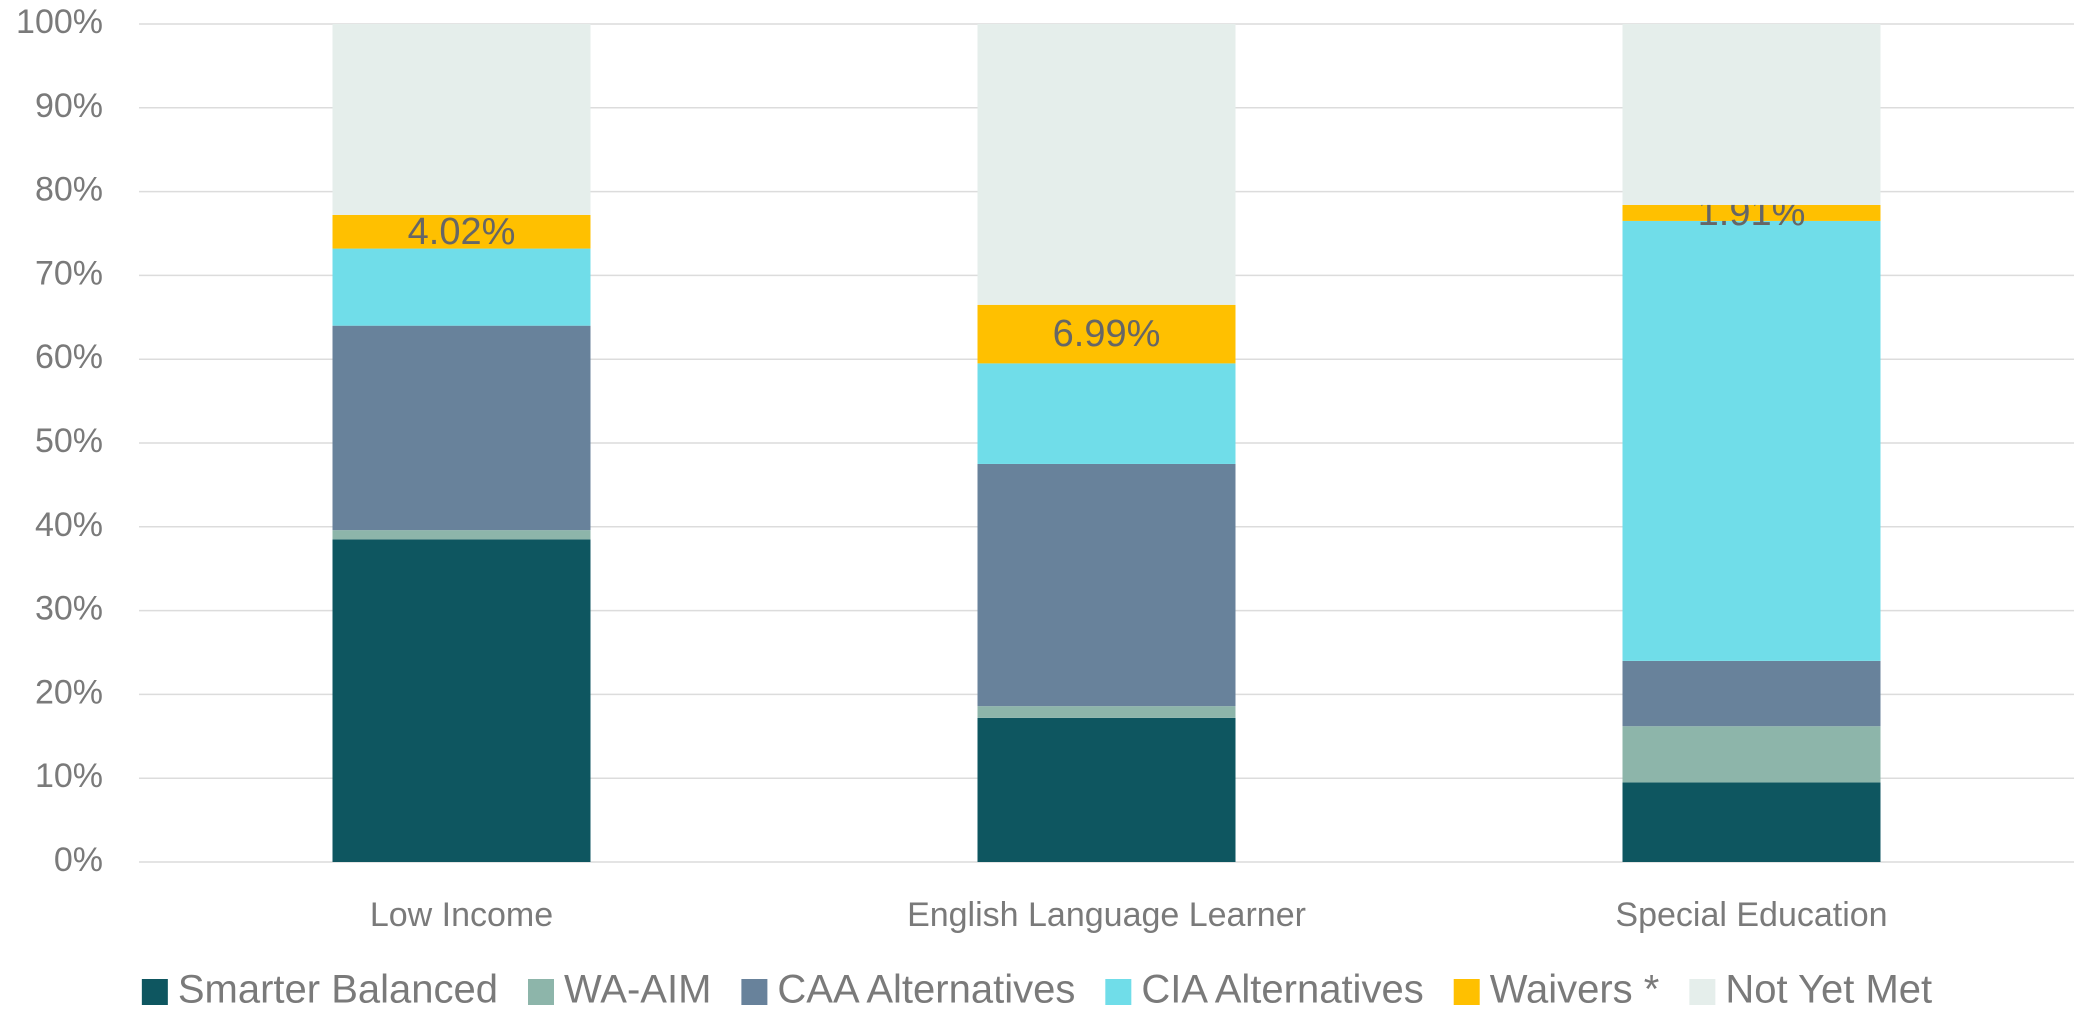  What do you see at coordinates (59, 22) in the screenshot?
I see `y-tick-label: 100%` at bounding box center [59, 22].